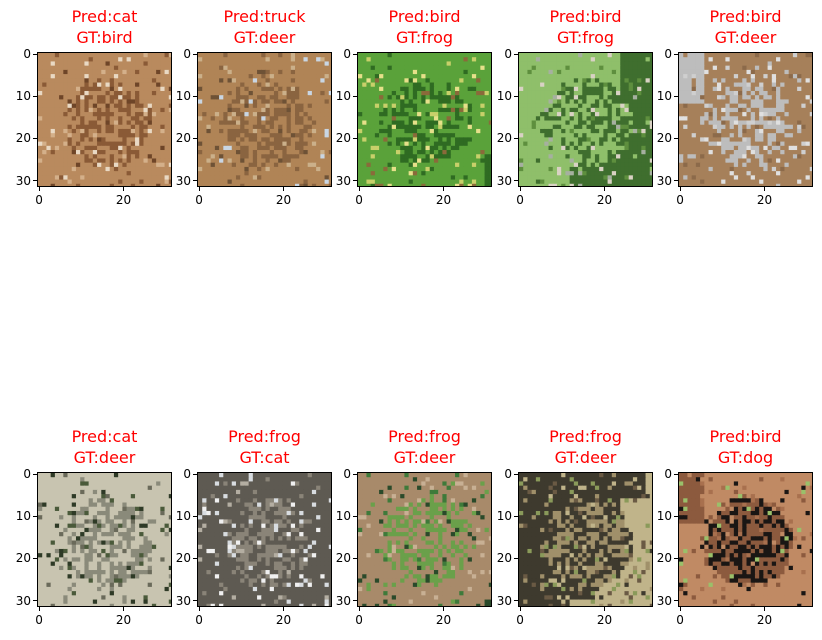 The width and height of the screenshot is (822, 640). I want to click on panel-title-gt: GT:frog, so click(424, 37).